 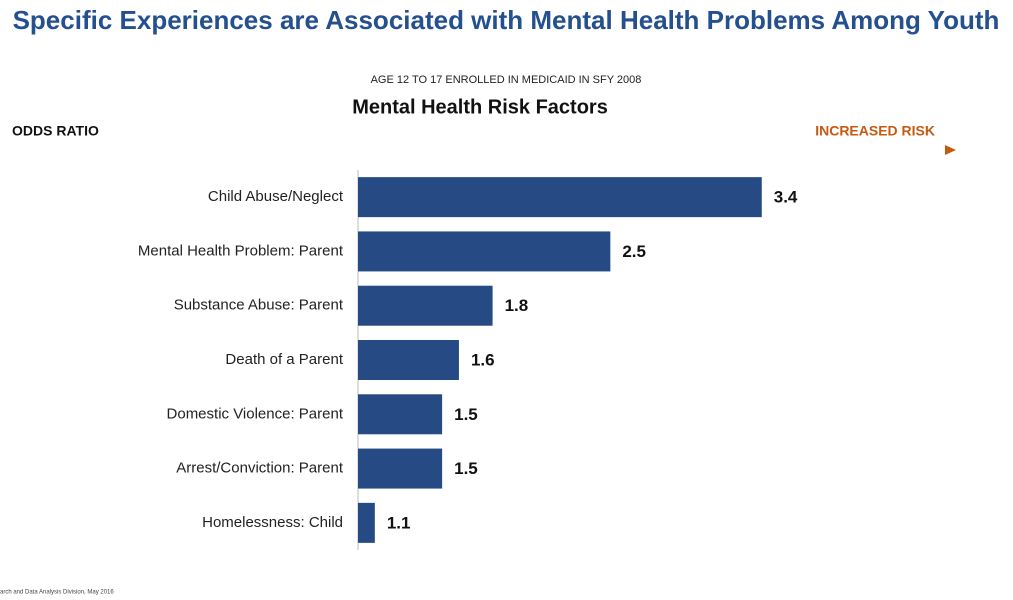 What do you see at coordinates (260, 468) in the screenshot?
I see `category-label: Arrest/Conviction: Parent` at bounding box center [260, 468].